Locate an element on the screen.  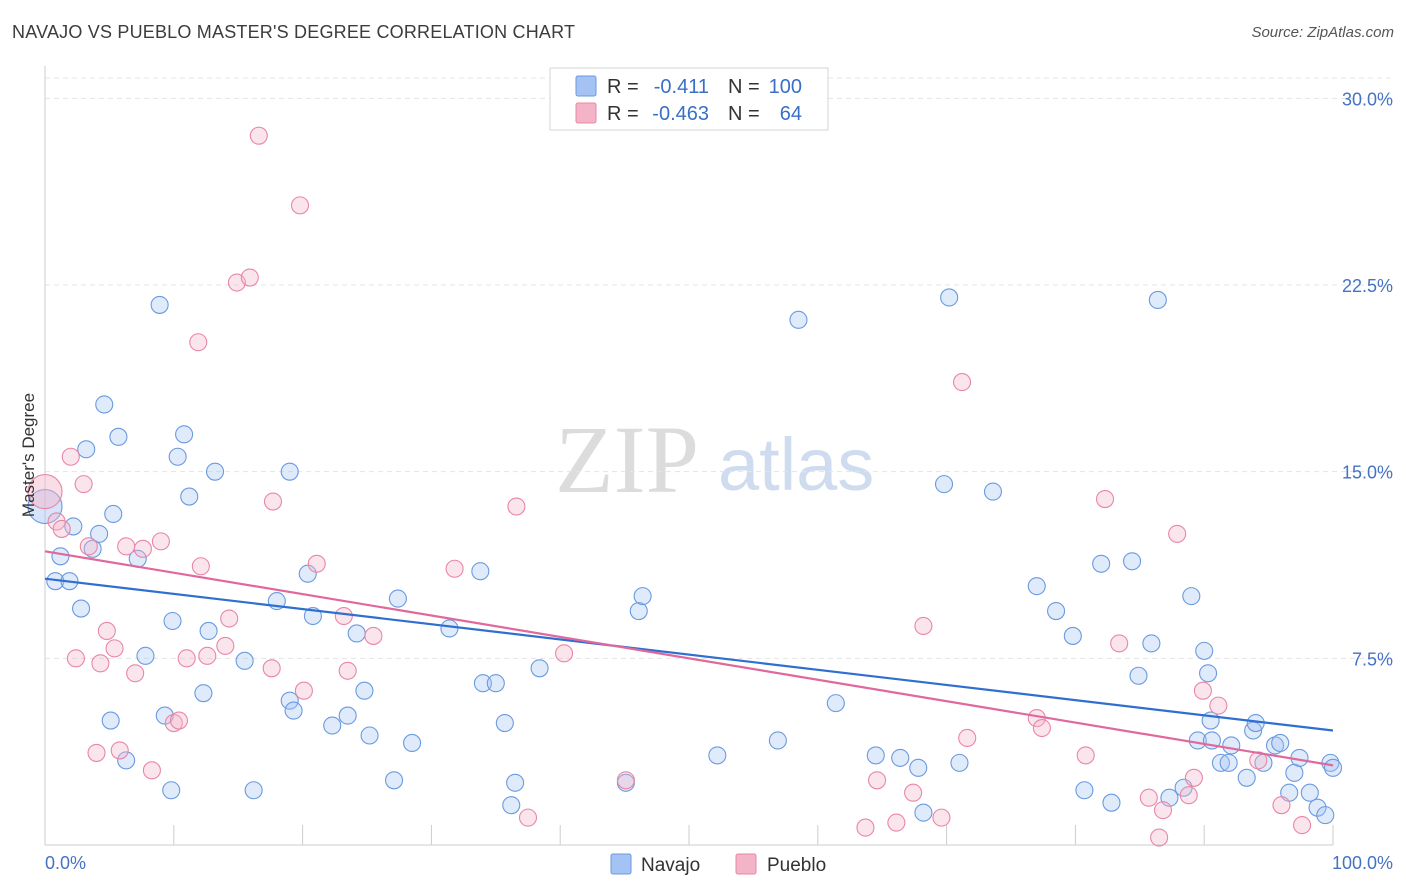
y-tick-label: 7.5% is located at coordinates (1372, 659).